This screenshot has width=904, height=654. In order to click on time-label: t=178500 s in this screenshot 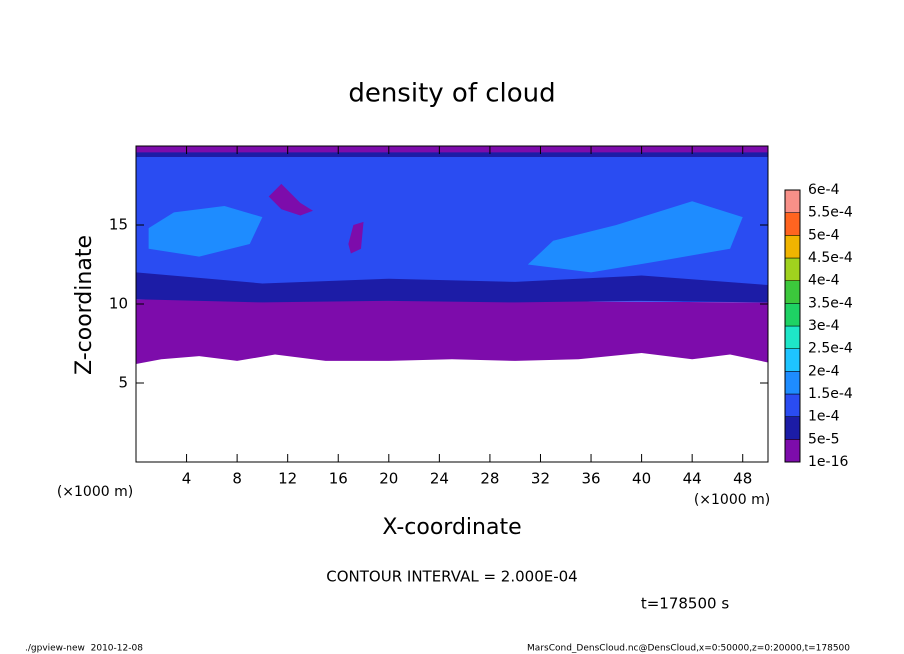, I will do `click(685, 604)`.